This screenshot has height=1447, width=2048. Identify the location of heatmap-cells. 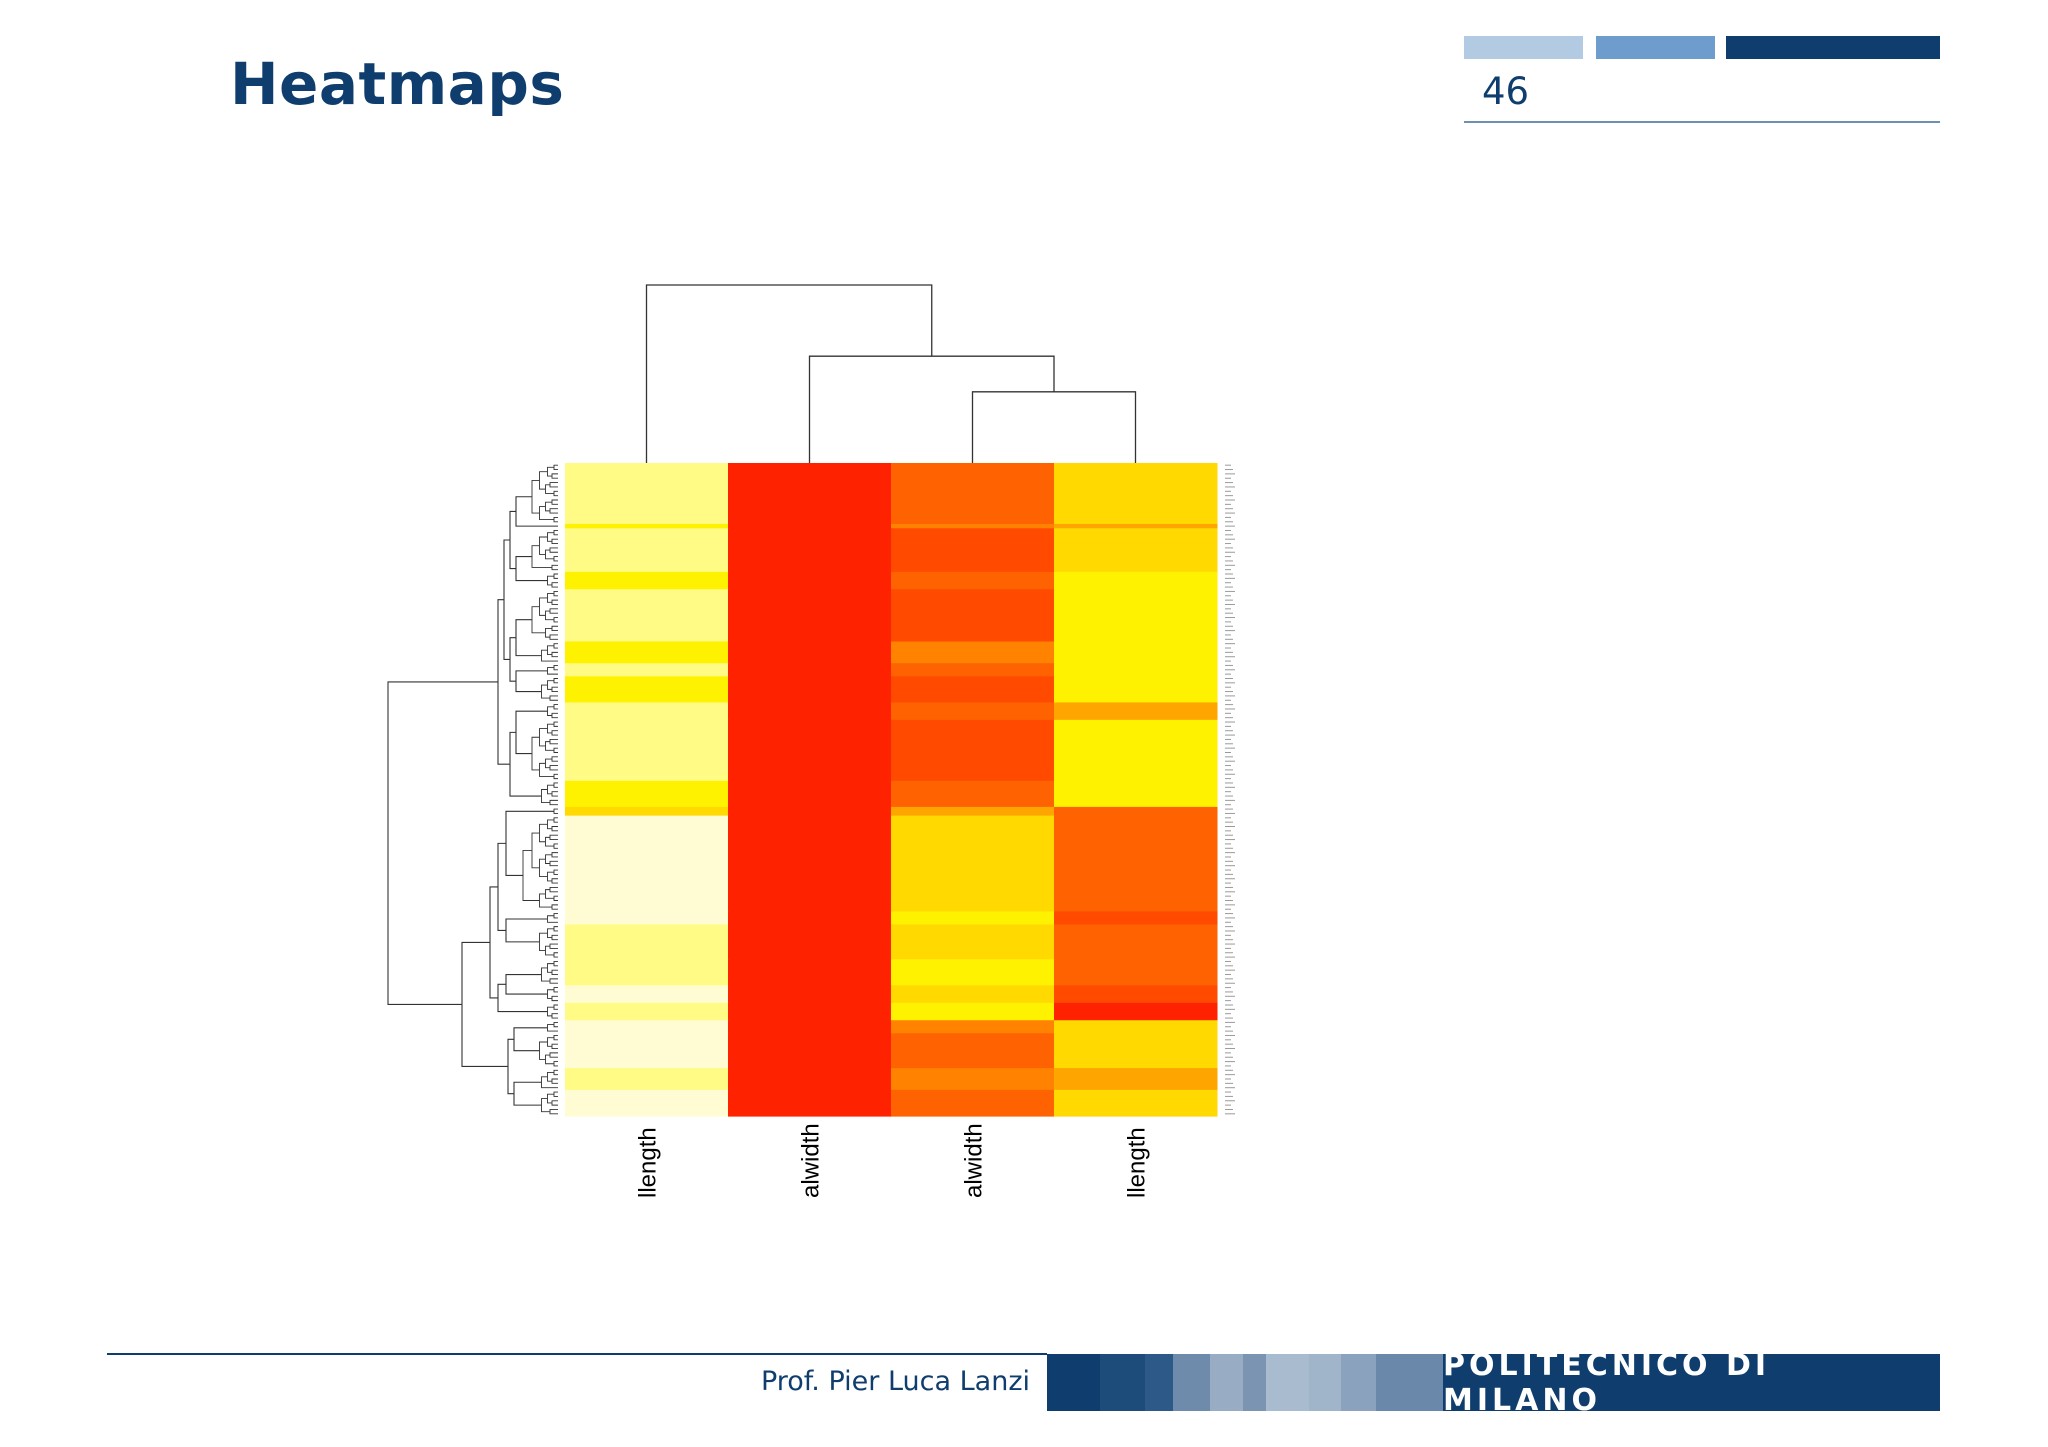
(891, 790).